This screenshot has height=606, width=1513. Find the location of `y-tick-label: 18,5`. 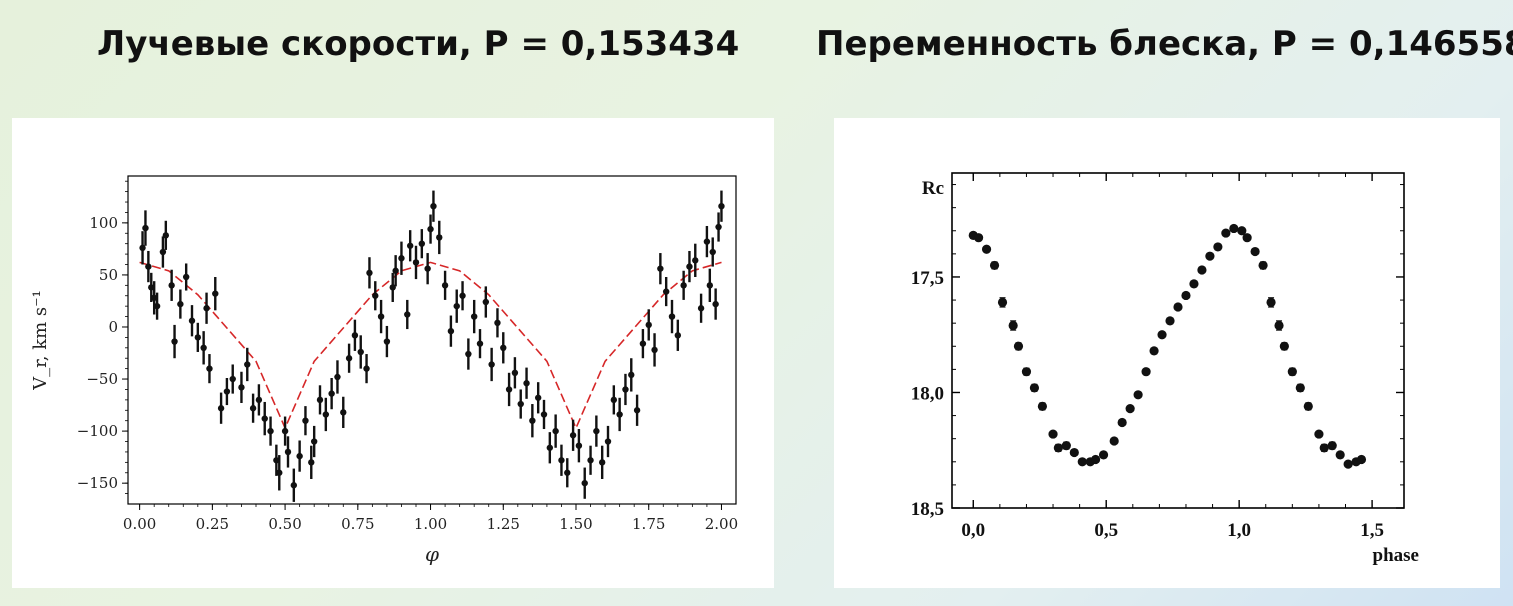

y-tick-label: 18,5 is located at coordinates (927, 509).